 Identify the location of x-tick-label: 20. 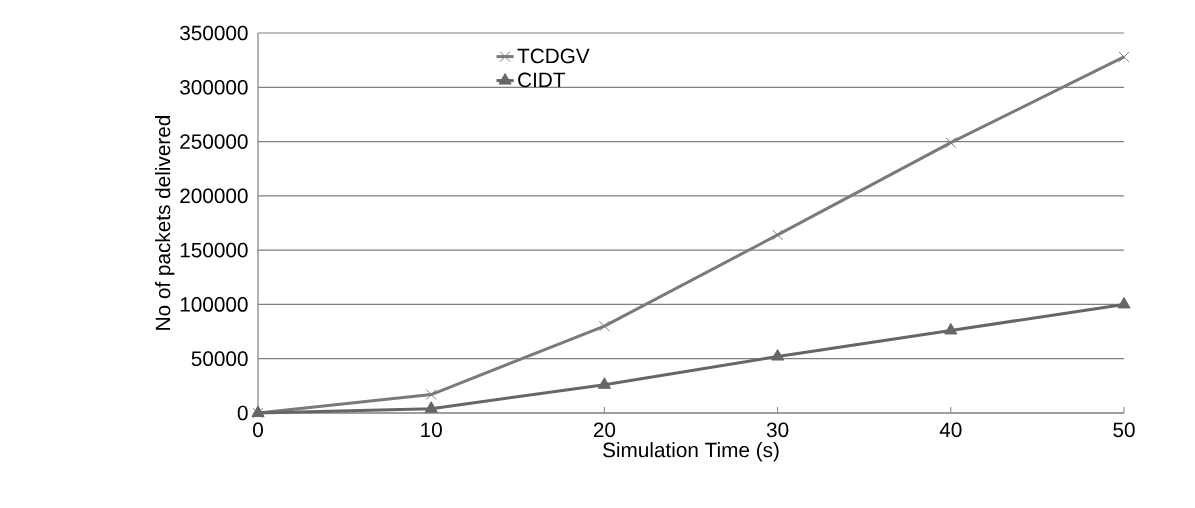
(604, 430).